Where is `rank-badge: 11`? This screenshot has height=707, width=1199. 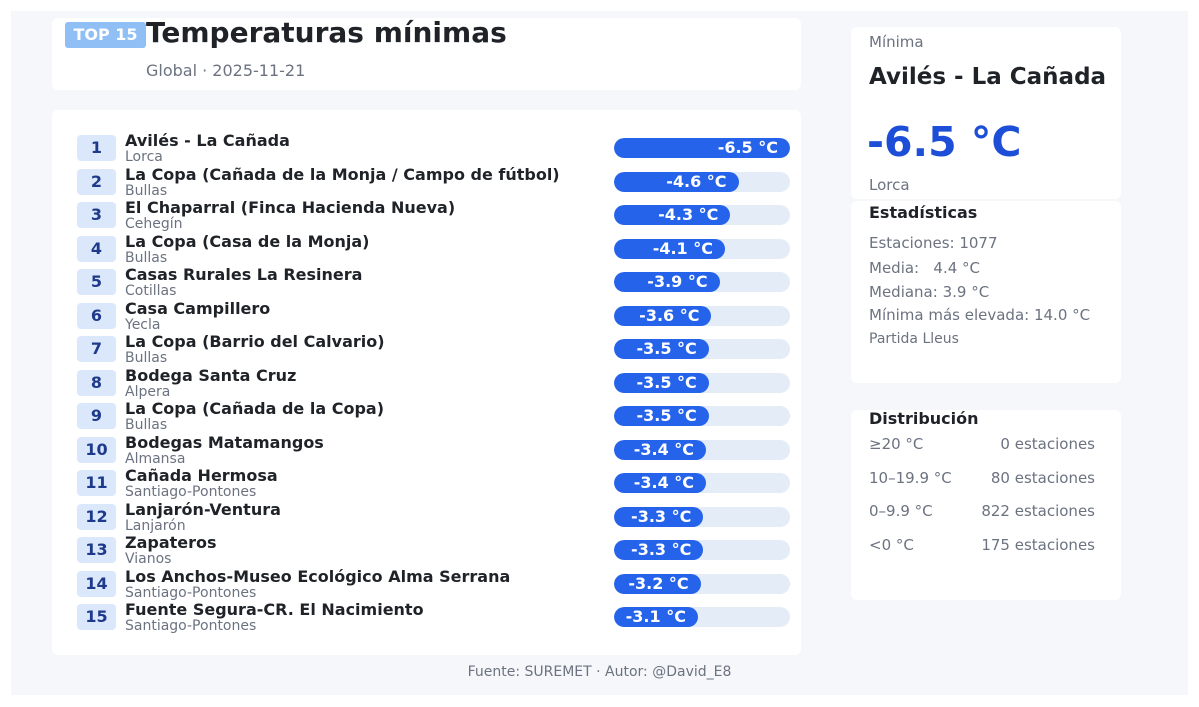 rank-badge: 11 is located at coordinates (96, 483).